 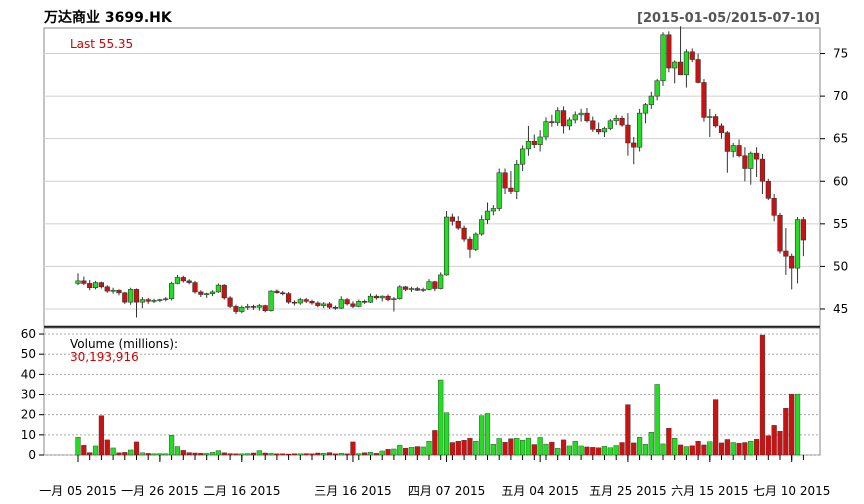 What do you see at coordinates (28, 334) in the screenshot?
I see `volume-tick-label-6: 60` at bounding box center [28, 334].